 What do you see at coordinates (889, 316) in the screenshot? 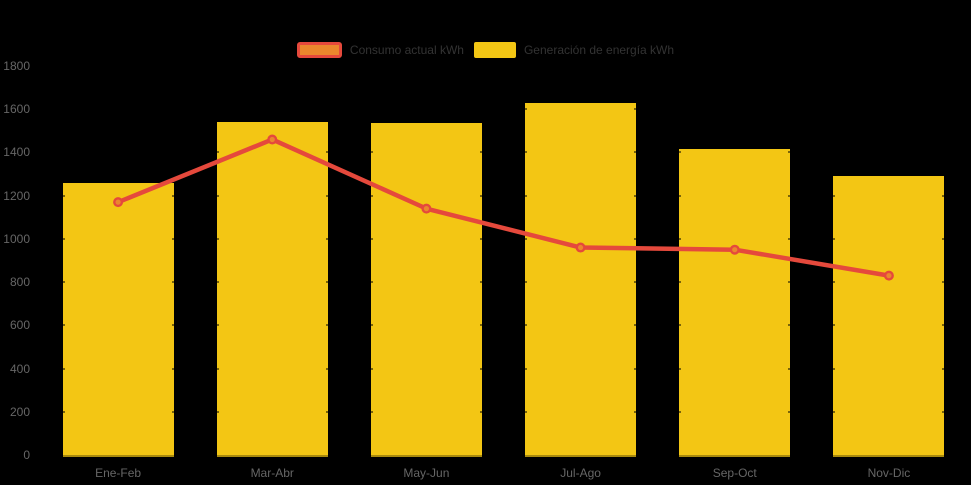
I see `bar-nov-dic` at bounding box center [889, 316].